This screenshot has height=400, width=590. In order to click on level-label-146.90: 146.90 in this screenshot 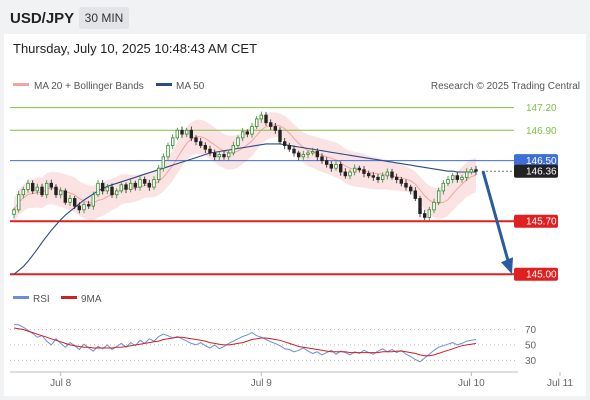, I will do `click(541, 131)`.